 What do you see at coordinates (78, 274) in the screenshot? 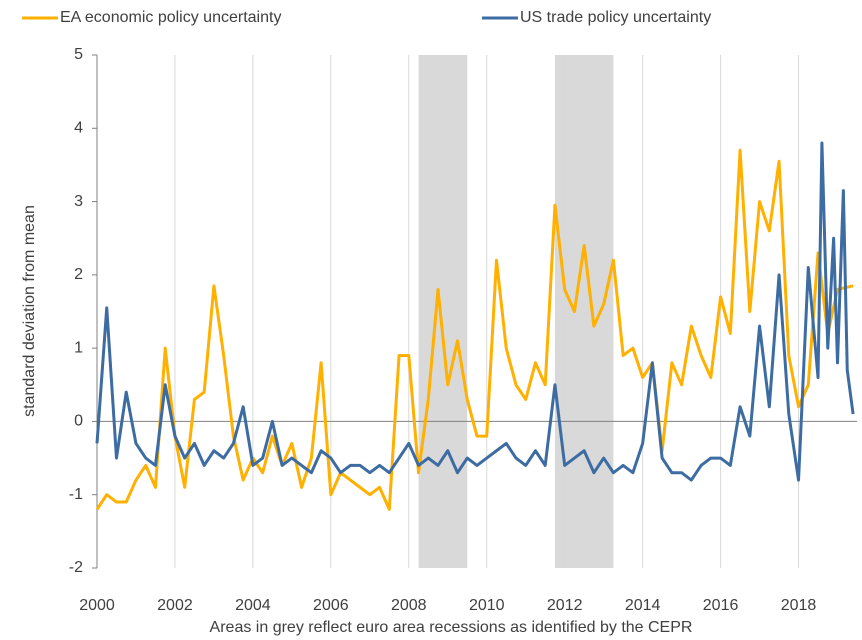
I see `y-tick-label: 2` at bounding box center [78, 274].